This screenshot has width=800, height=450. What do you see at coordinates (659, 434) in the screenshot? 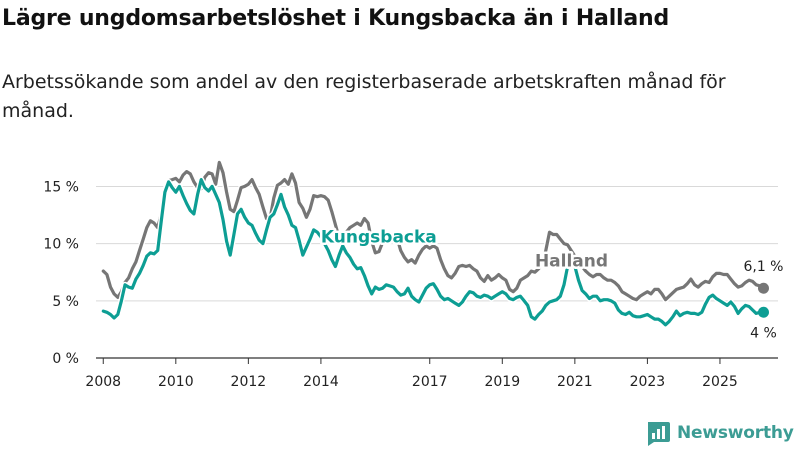
I see `newsworthy-logo-icon` at bounding box center [659, 434].